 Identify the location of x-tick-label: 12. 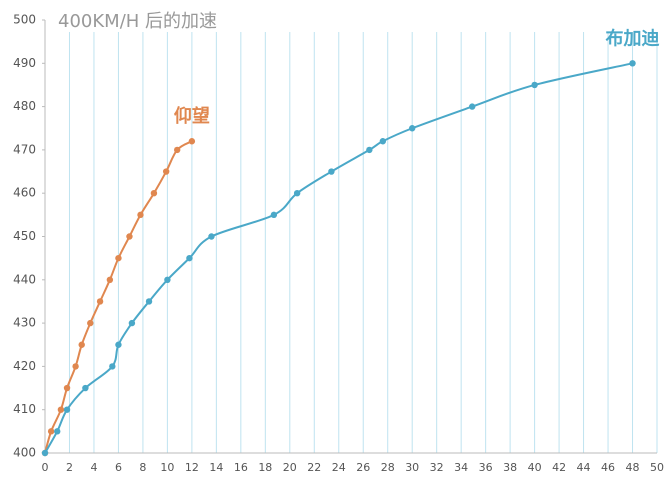
(192, 467).